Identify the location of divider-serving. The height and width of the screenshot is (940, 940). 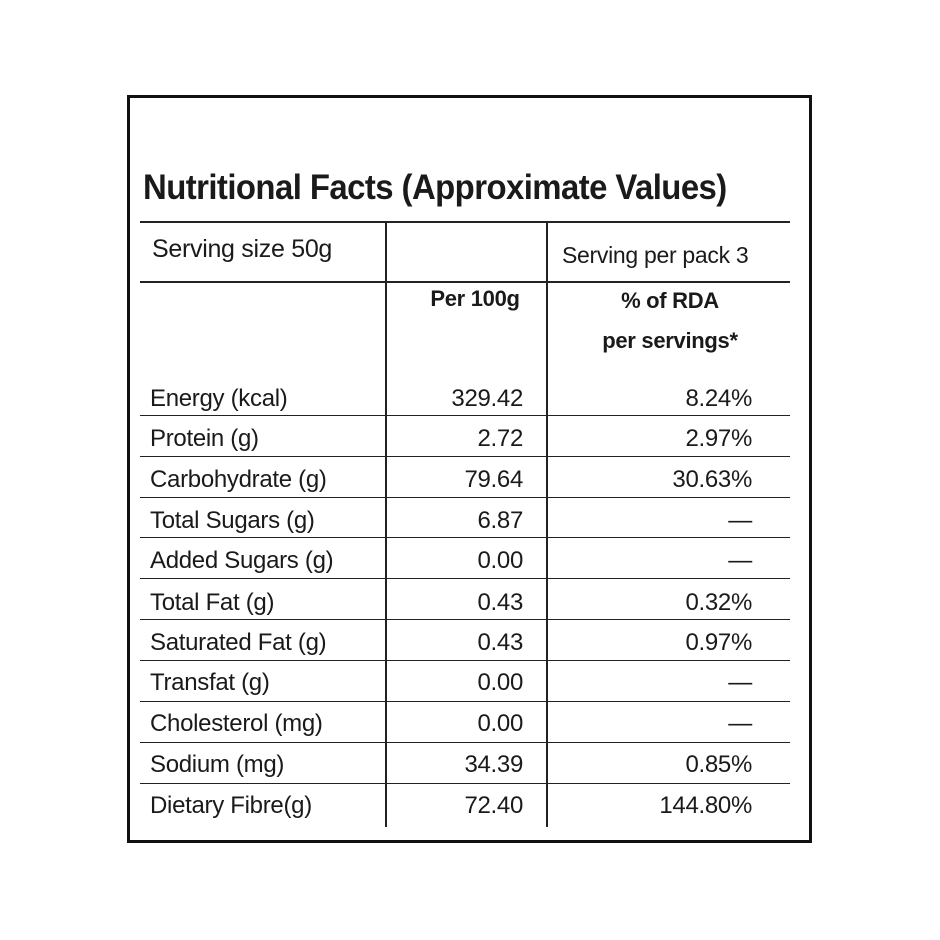
(465, 282).